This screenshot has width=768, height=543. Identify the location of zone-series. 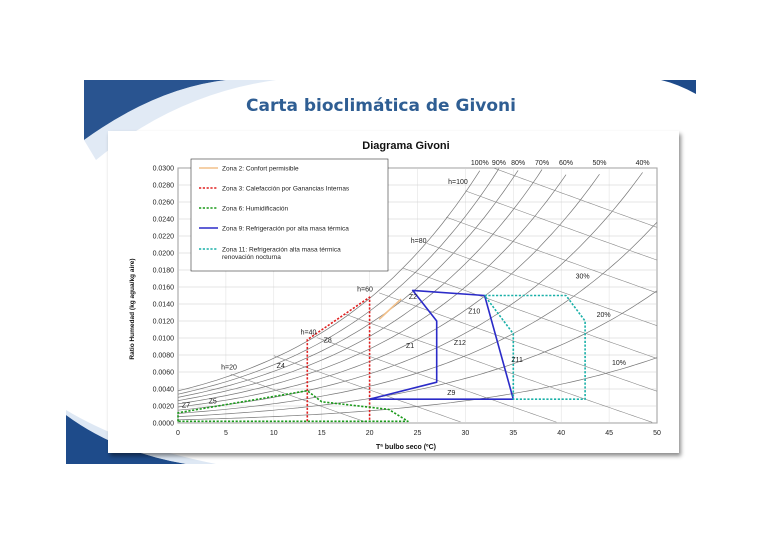
(381, 356).